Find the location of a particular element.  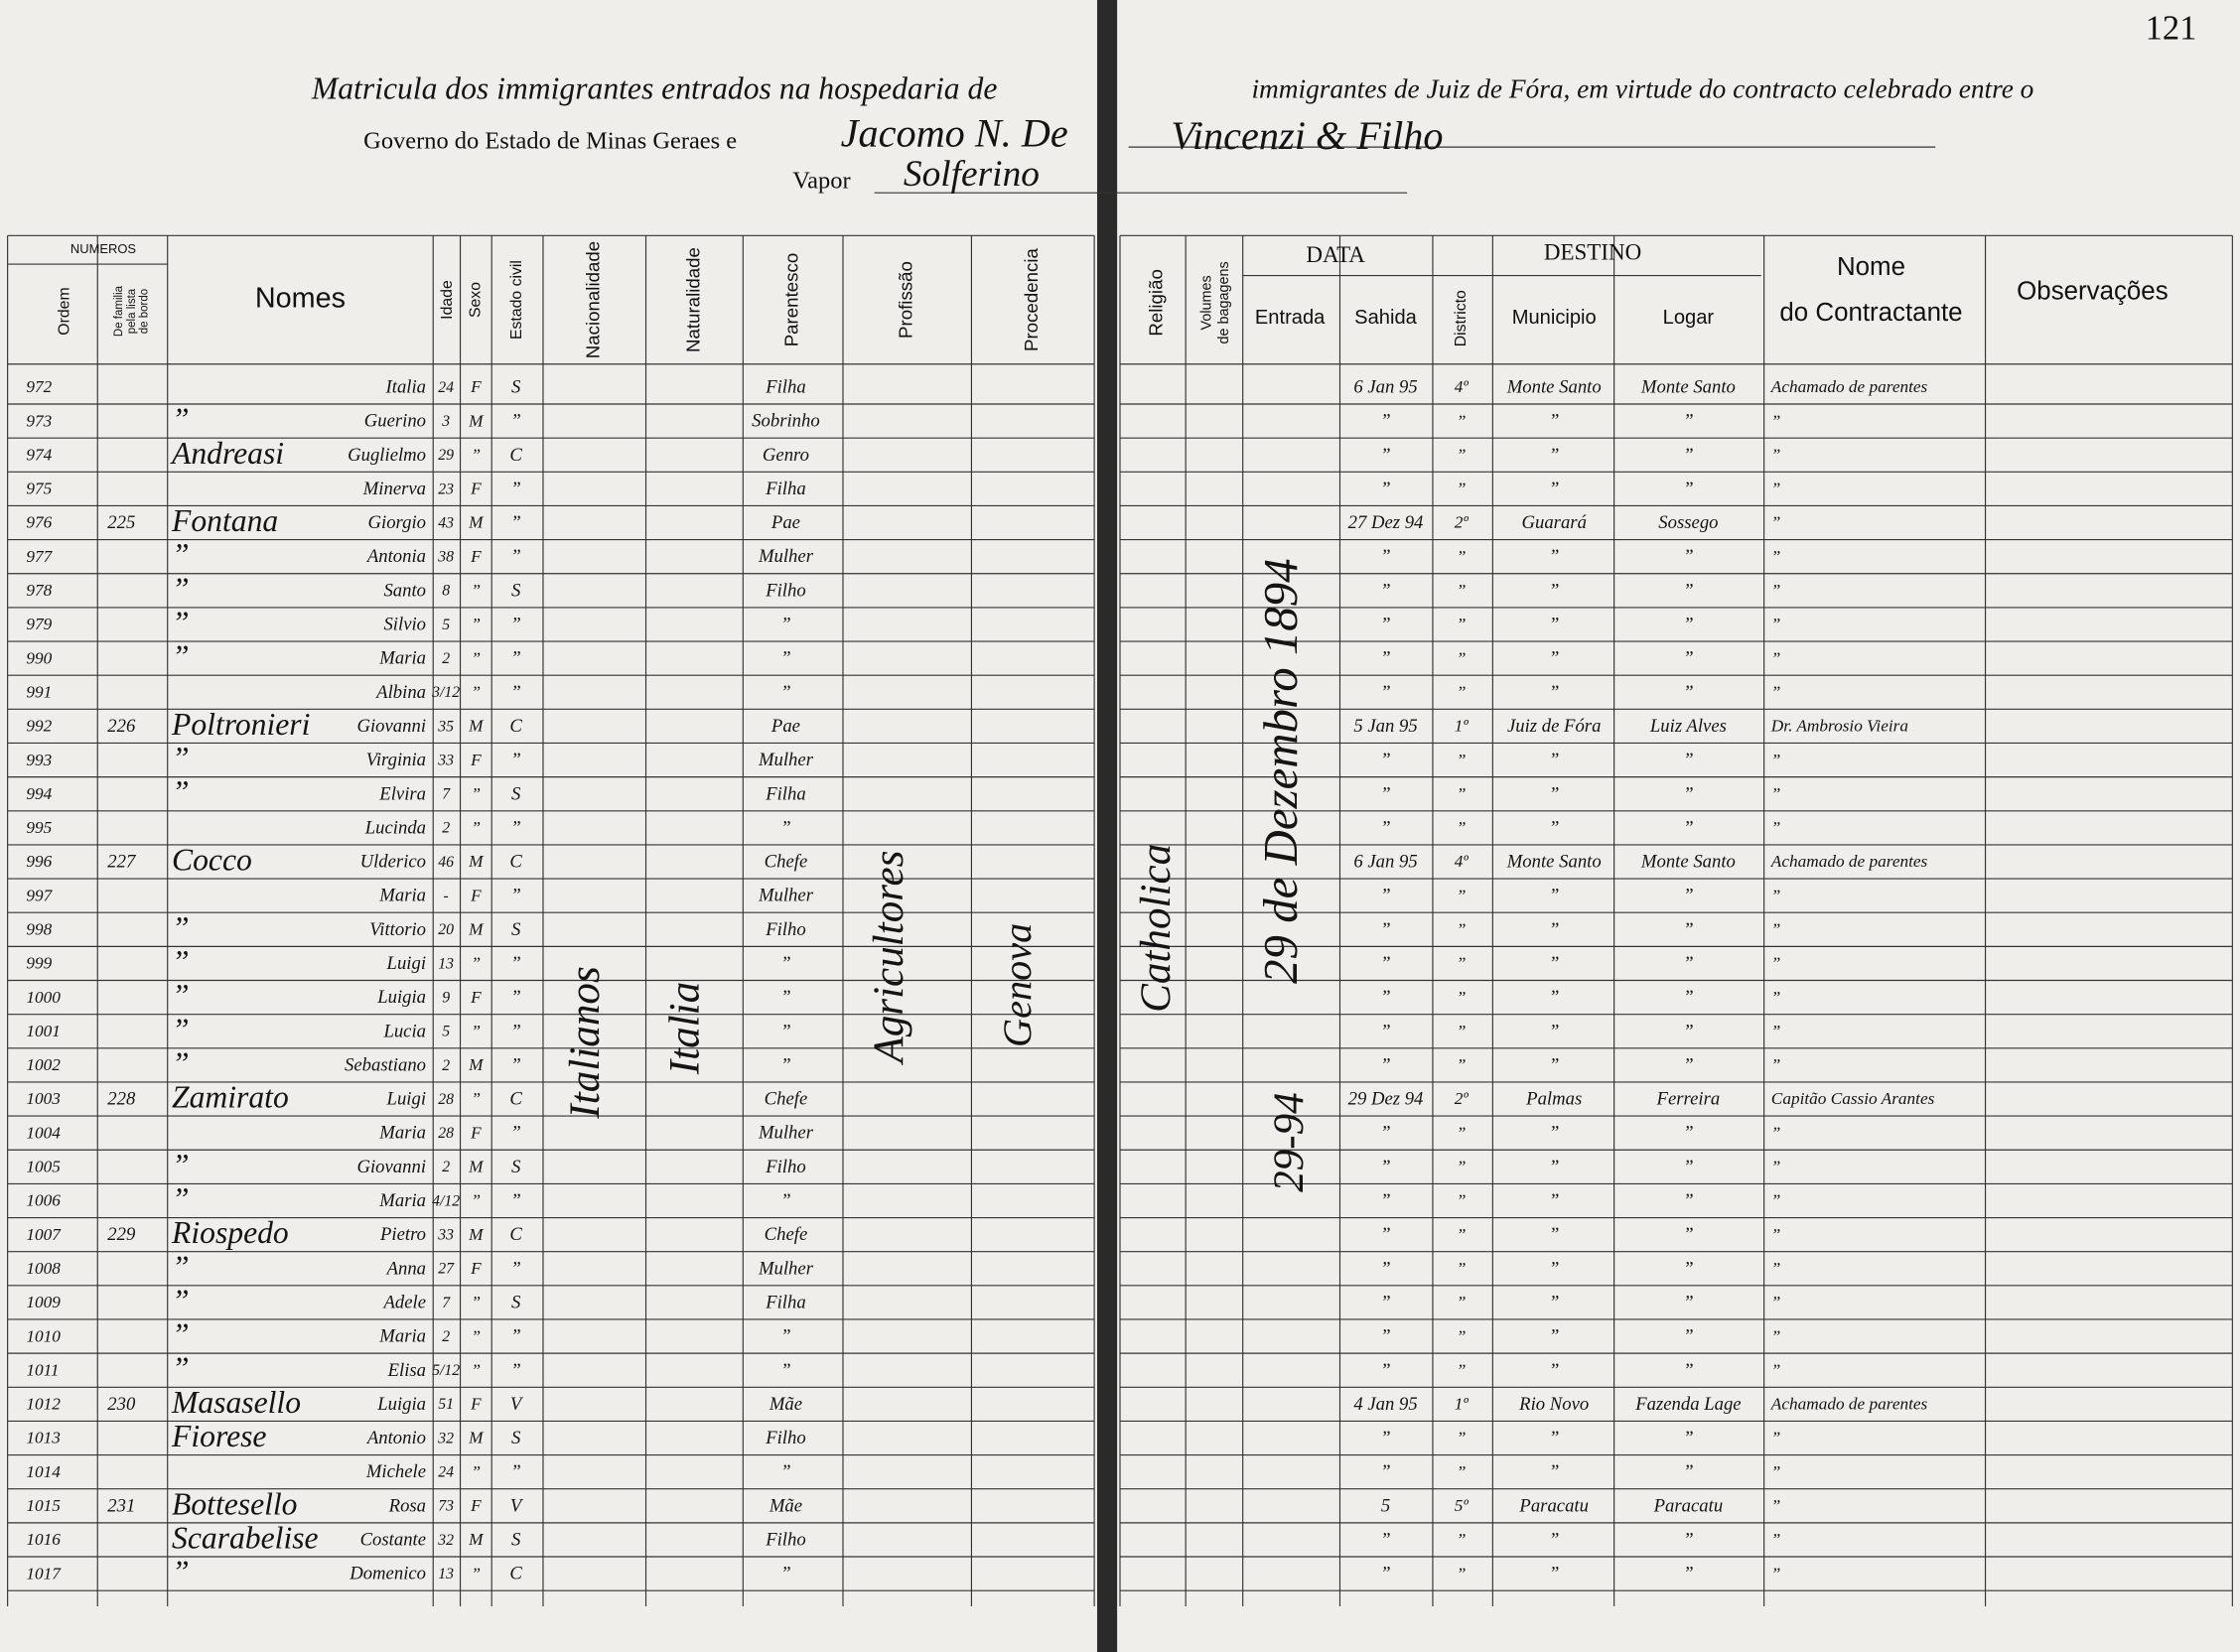

column-header: Parentesco is located at coordinates (791, 300).